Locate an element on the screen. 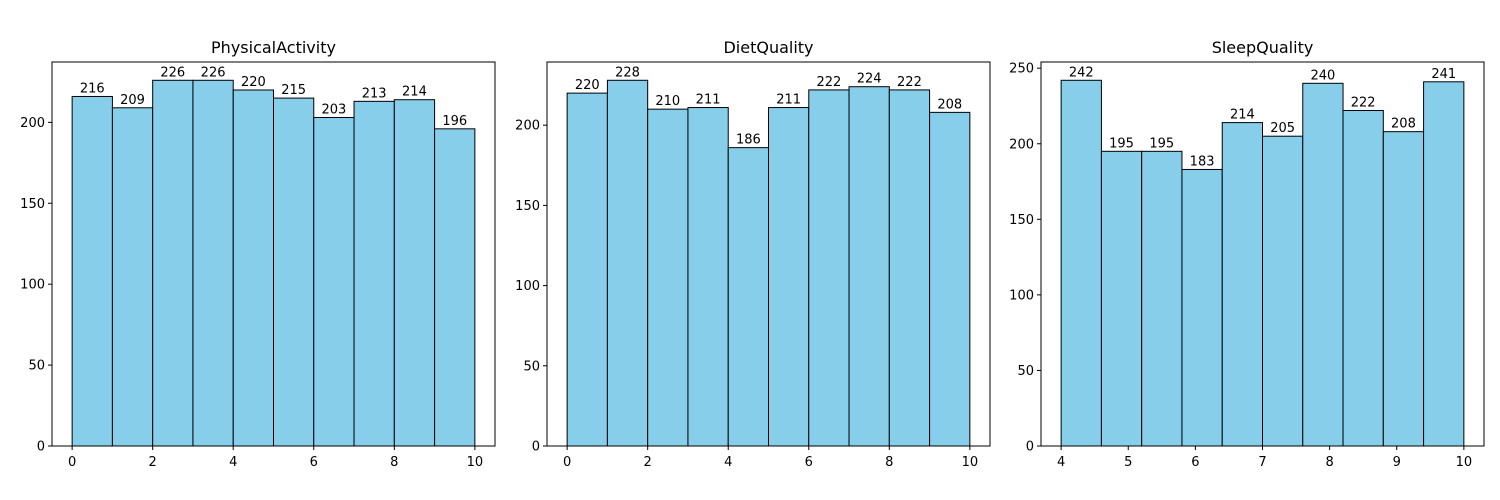  x-tick-label: 7 is located at coordinates (1262, 462).